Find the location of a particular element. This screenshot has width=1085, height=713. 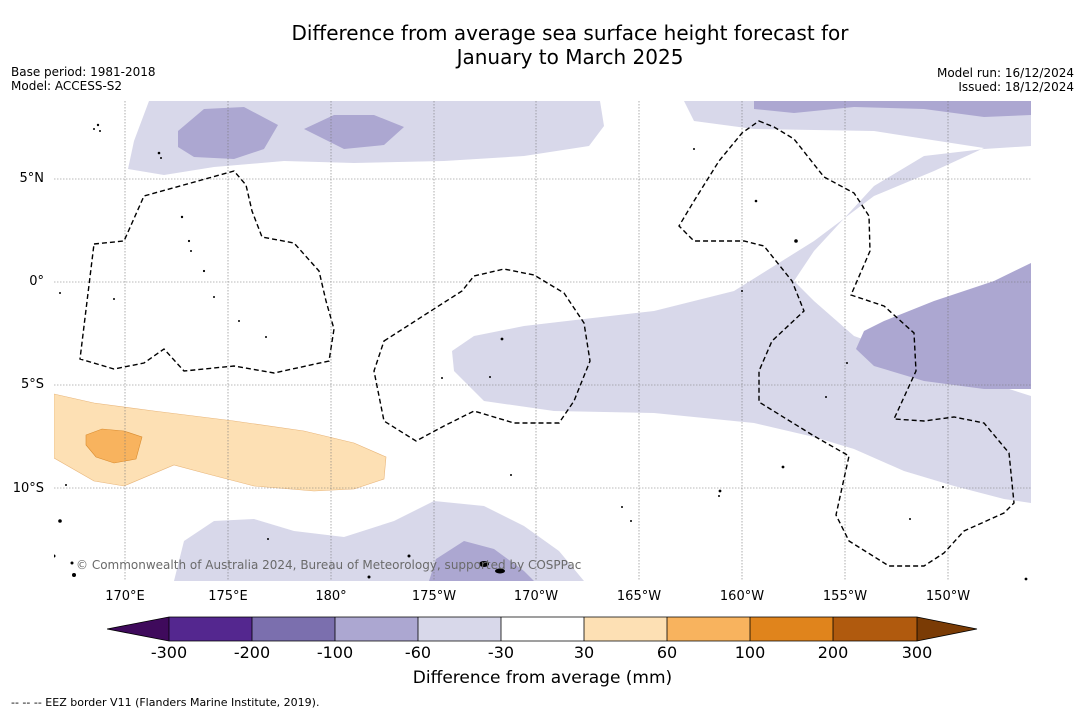

lat-label-5n: 5°N is located at coordinates (32, 178).